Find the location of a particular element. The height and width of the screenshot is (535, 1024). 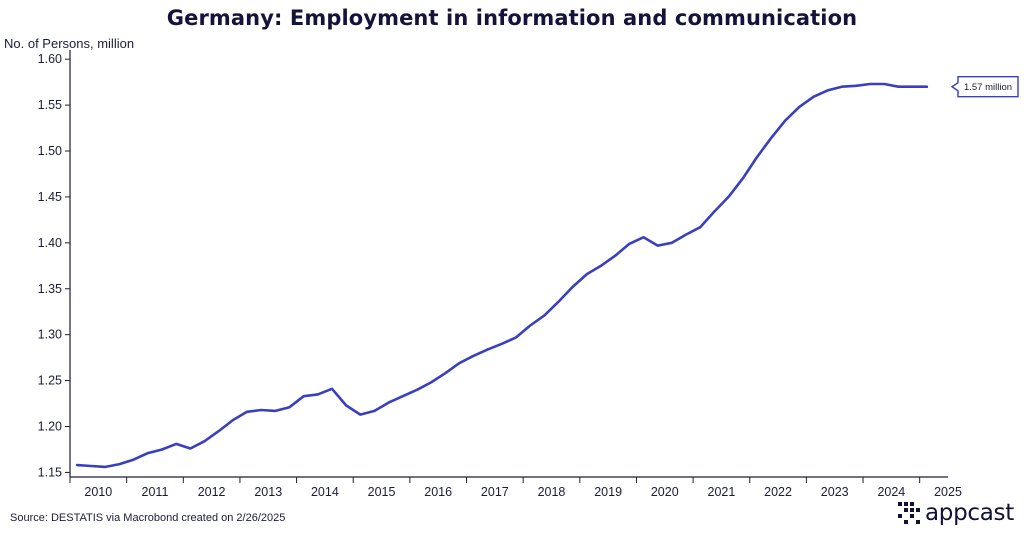

y-tick-label: 1.30 is located at coordinates (50, 335).